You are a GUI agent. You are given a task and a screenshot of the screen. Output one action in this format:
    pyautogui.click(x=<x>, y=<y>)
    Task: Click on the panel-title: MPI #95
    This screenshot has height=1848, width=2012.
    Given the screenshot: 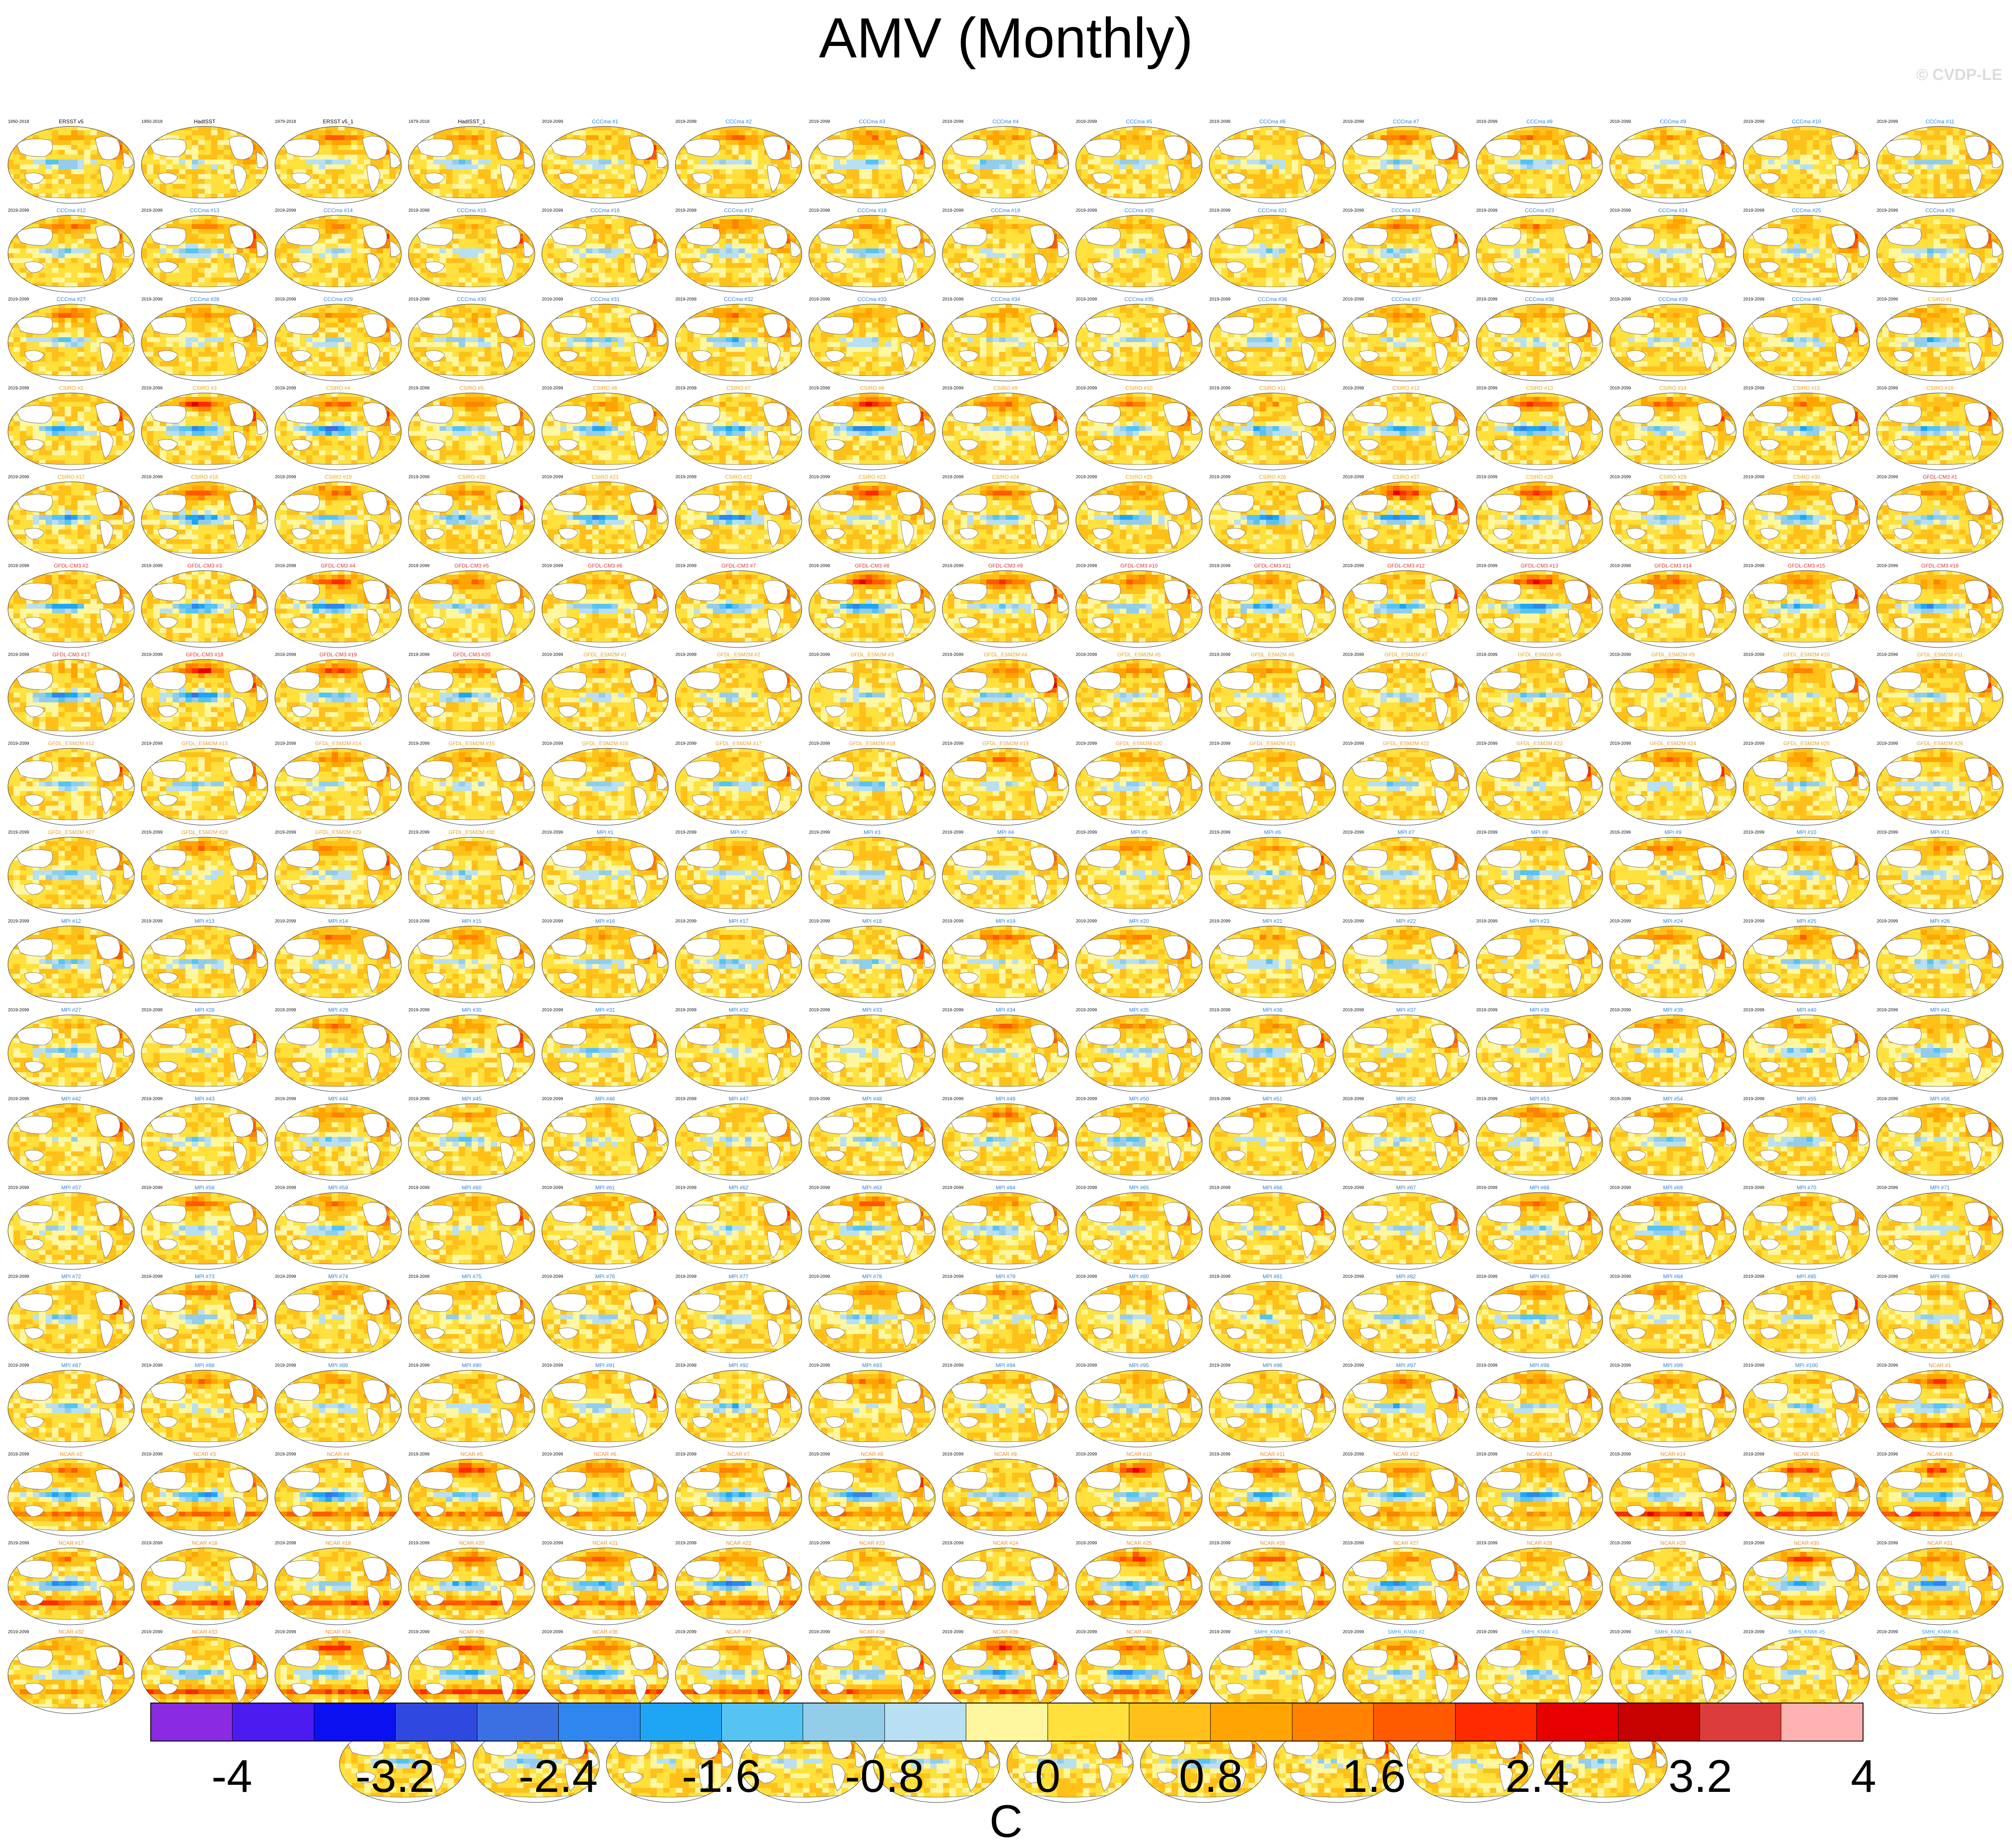 What is the action you would take?
    pyautogui.click(x=1139, y=1365)
    